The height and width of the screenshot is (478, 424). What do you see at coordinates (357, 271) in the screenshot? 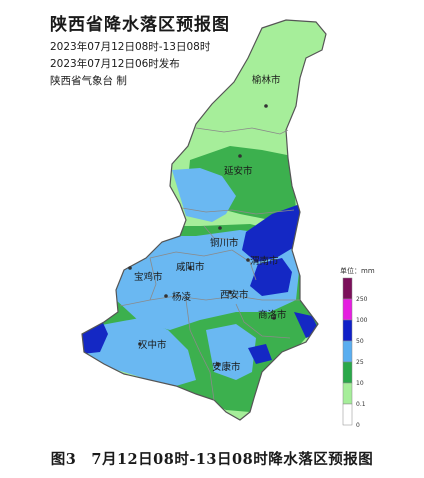
I see `legend-unit: 单位：mm` at bounding box center [357, 271].